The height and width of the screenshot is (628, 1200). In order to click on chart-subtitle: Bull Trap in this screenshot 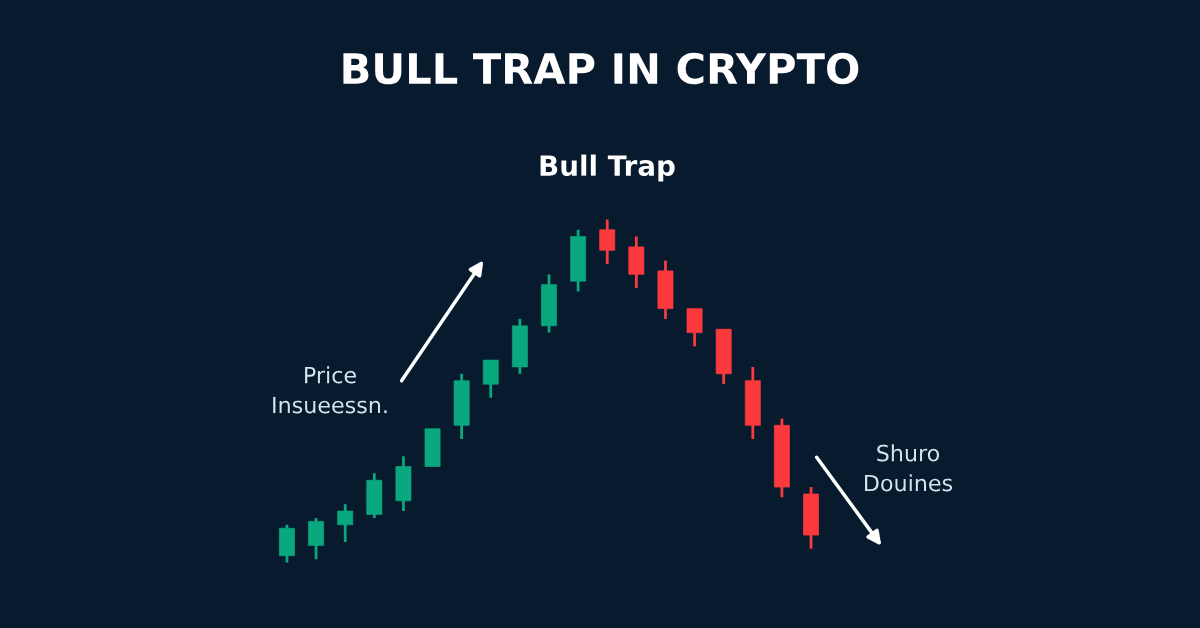, I will do `click(607, 168)`.